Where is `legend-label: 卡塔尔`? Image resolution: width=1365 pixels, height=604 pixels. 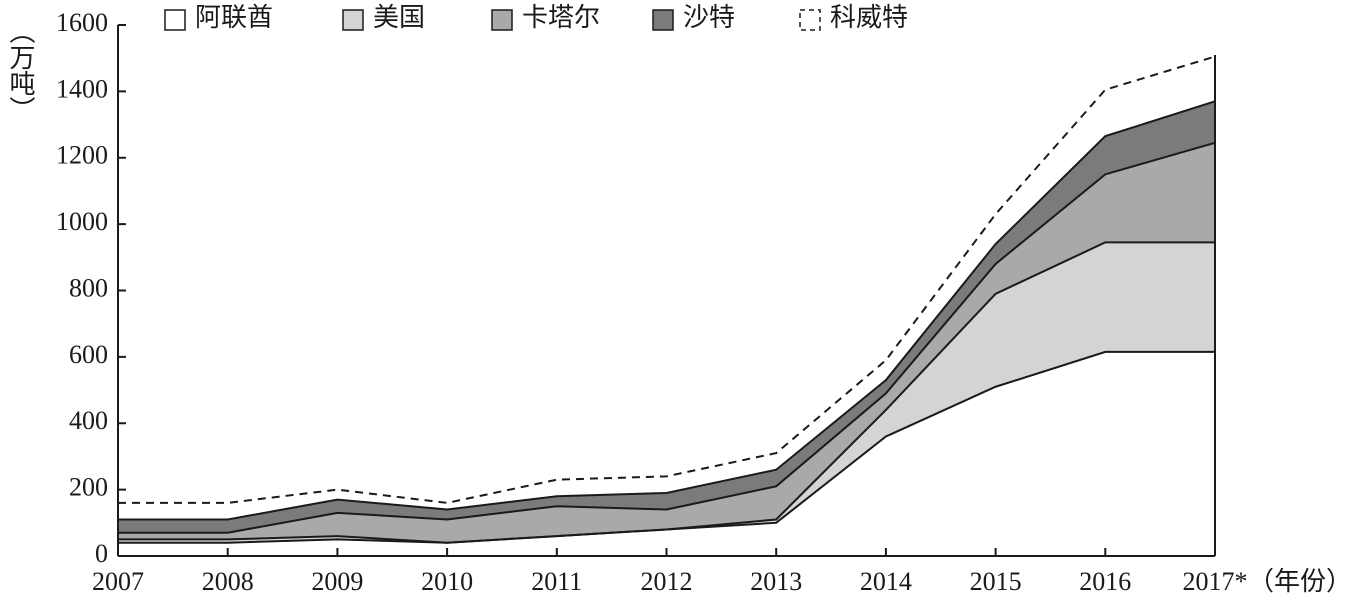 legend-label: 卡塔尔 is located at coordinates (561, 17).